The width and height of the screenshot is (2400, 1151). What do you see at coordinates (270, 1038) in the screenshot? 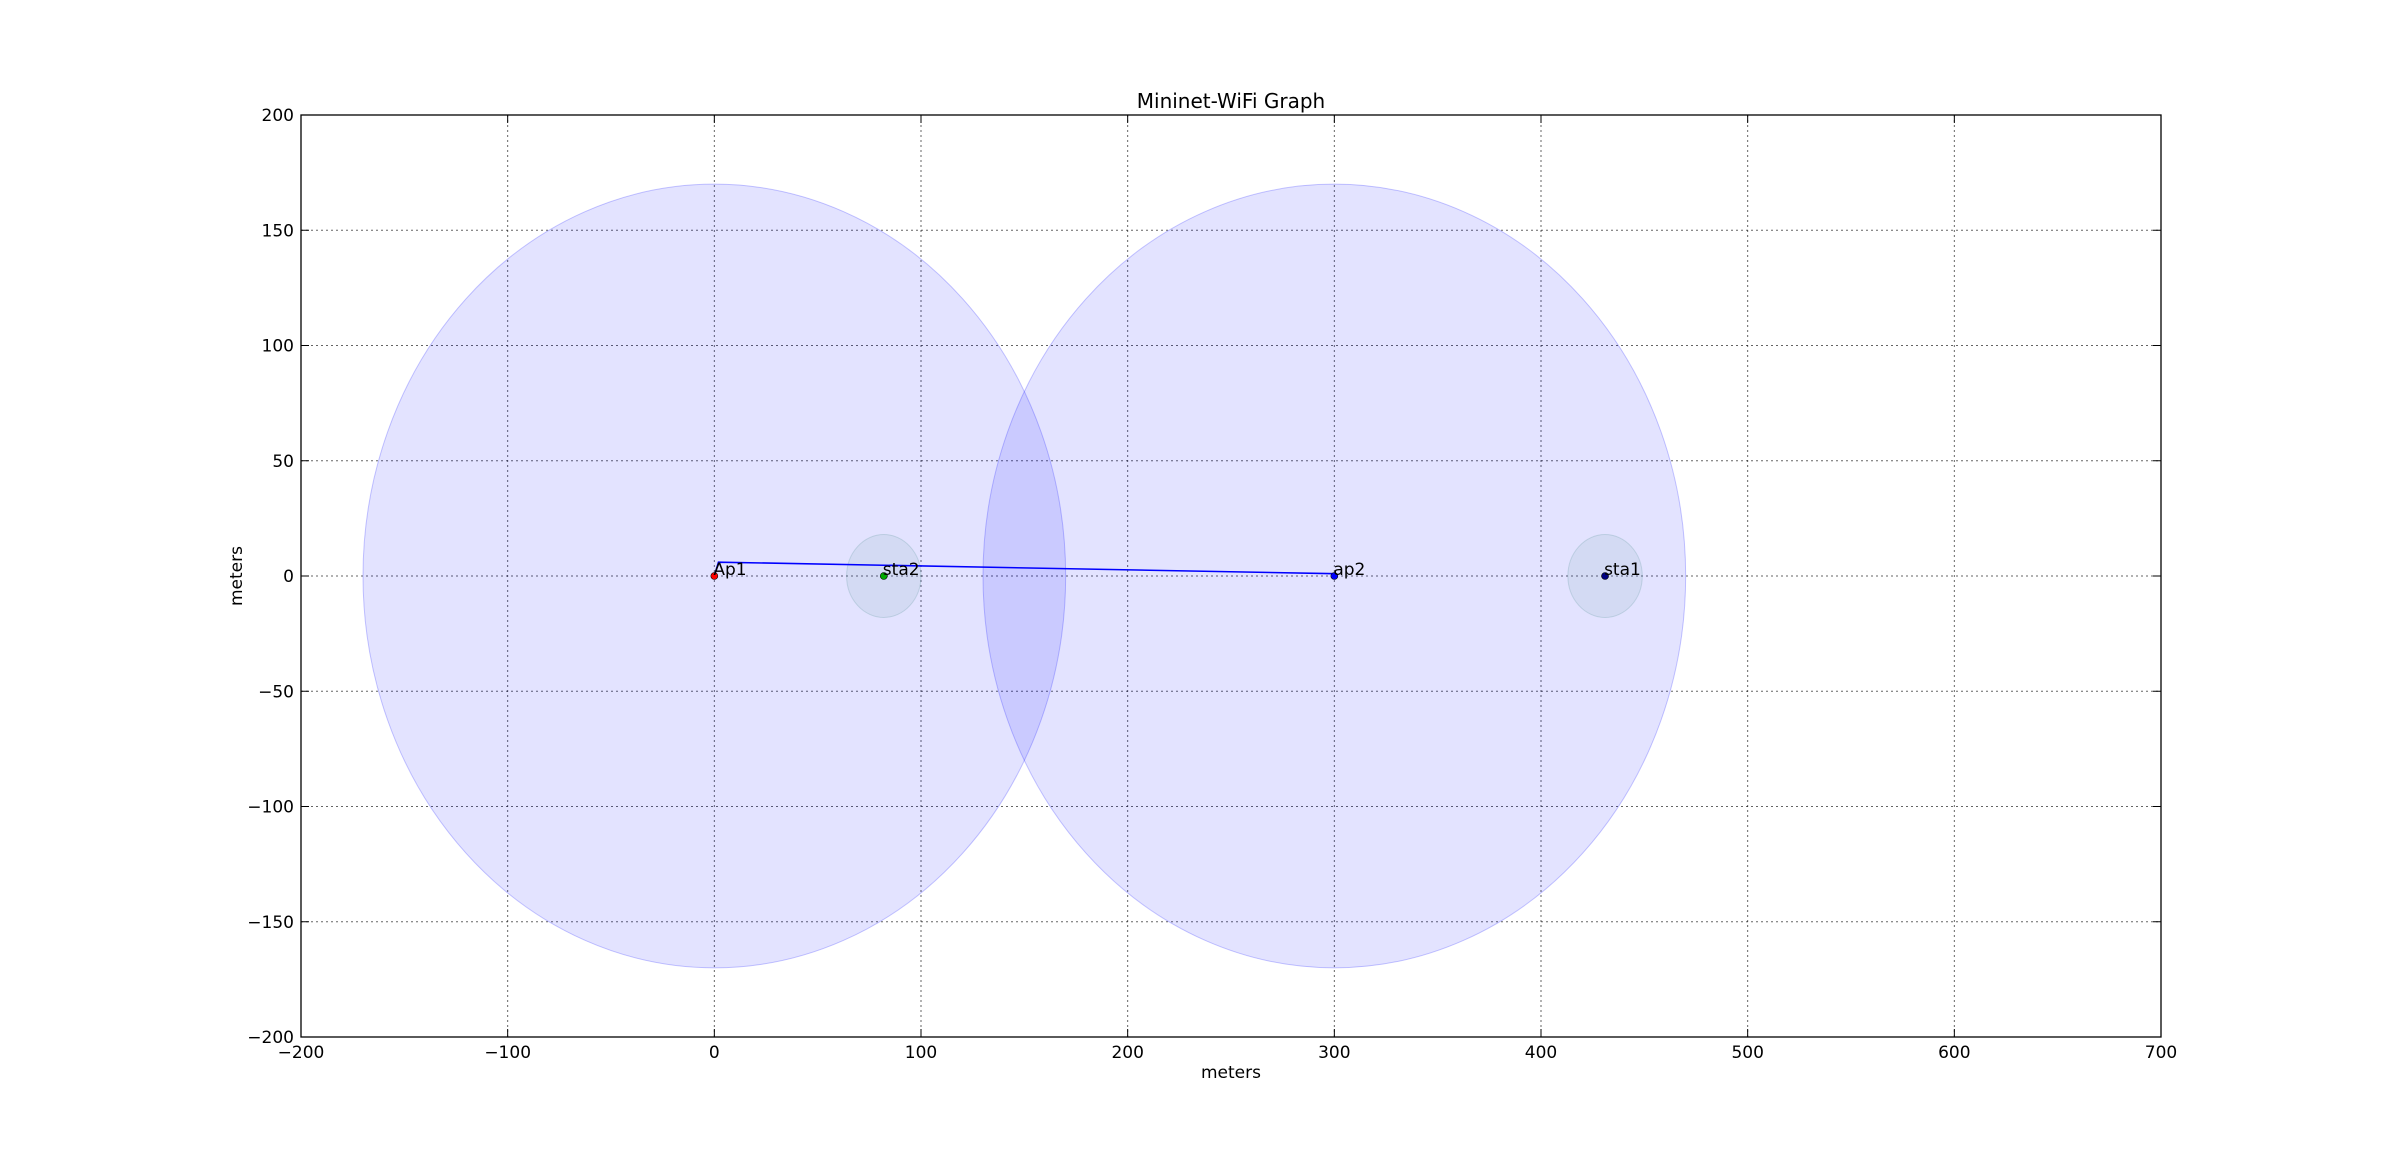
I see `y-tick-label: −200` at bounding box center [270, 1038].